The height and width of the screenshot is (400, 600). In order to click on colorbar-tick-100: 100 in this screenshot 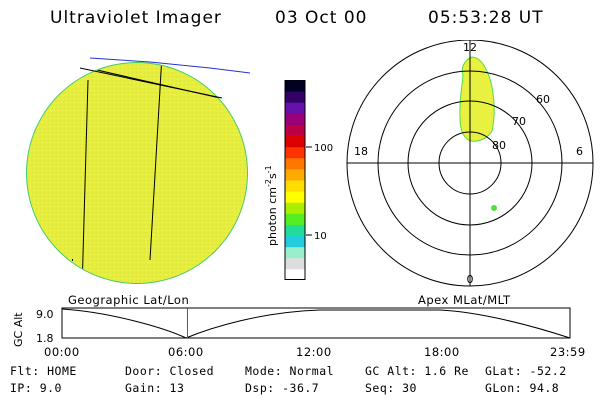, I will do `click(323, 148)`.